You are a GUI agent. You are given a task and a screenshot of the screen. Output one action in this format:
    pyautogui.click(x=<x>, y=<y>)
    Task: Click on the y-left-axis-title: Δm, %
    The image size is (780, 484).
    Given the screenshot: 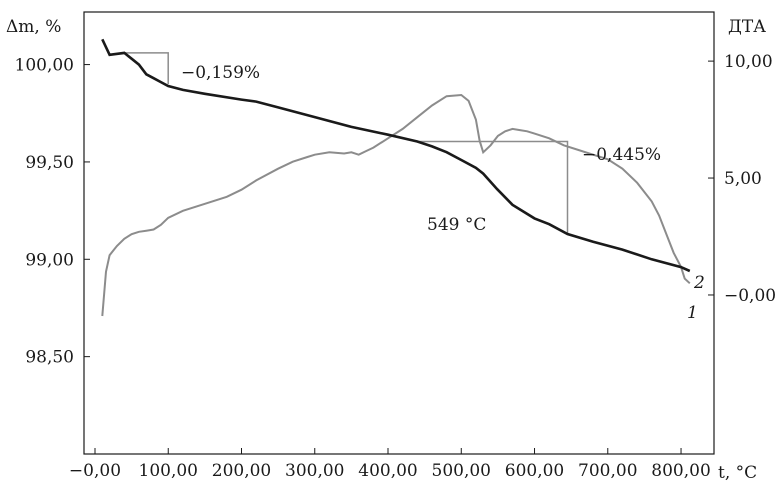 What is the action you would take?
    pyautogui.click(x=33, y=27)
    